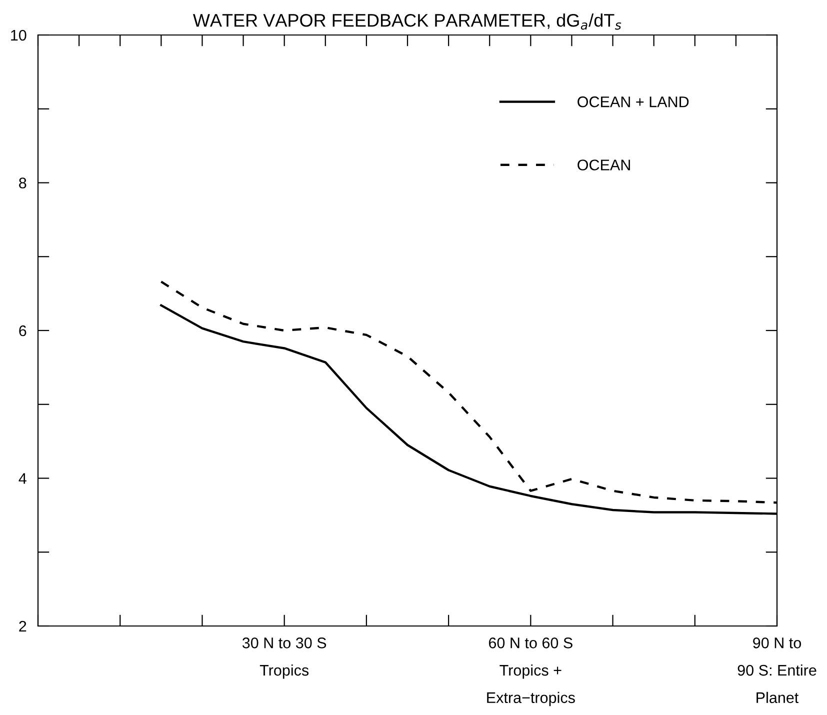 The height and width of the screenshot is (715, 827). Describe the element at coordinates (633, 102) in the screenshot. I see `legend-label: OCEAN + LAND` at that location.